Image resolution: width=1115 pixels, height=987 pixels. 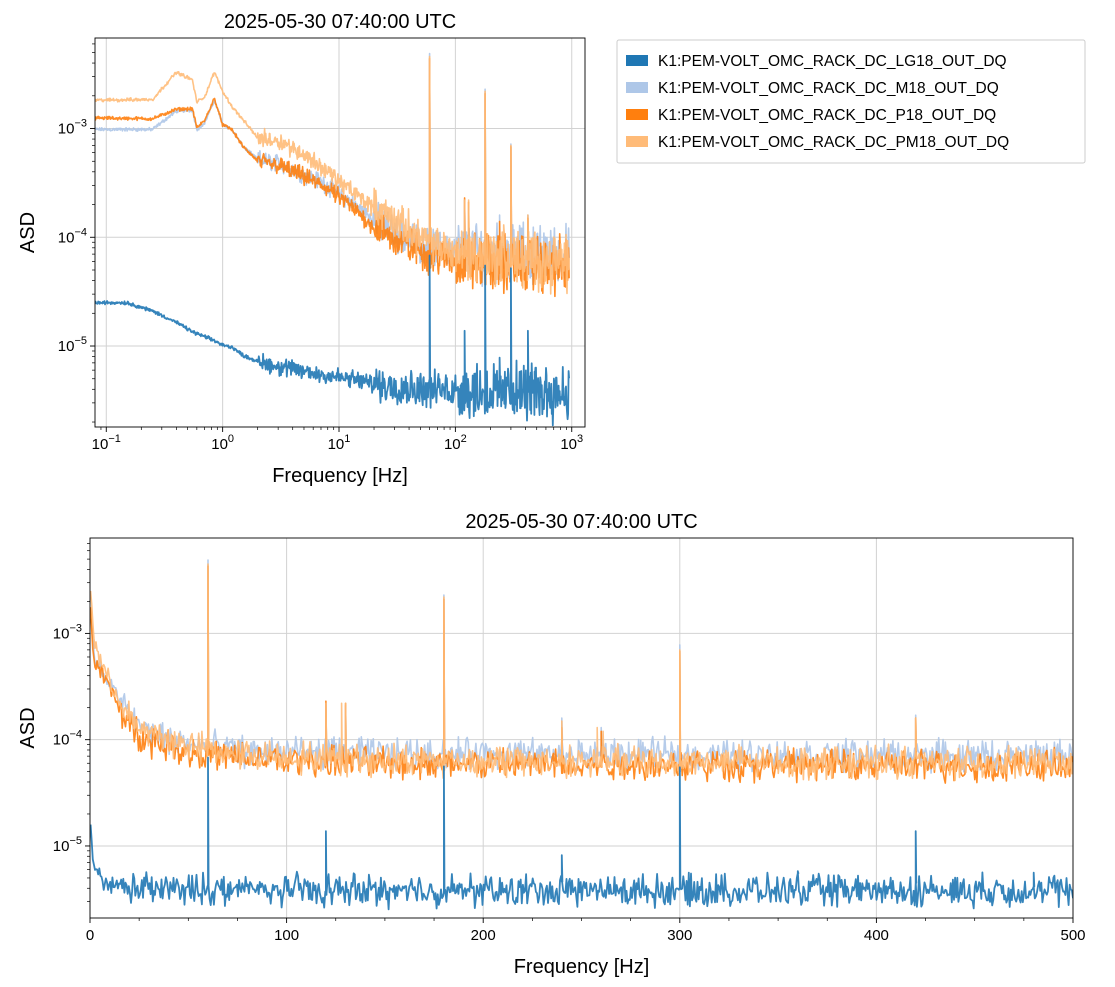 What do you see at coordinates (483, 935) in the screenshot?
I see `x-tick-label: 200` at bounding box center [483, 935].